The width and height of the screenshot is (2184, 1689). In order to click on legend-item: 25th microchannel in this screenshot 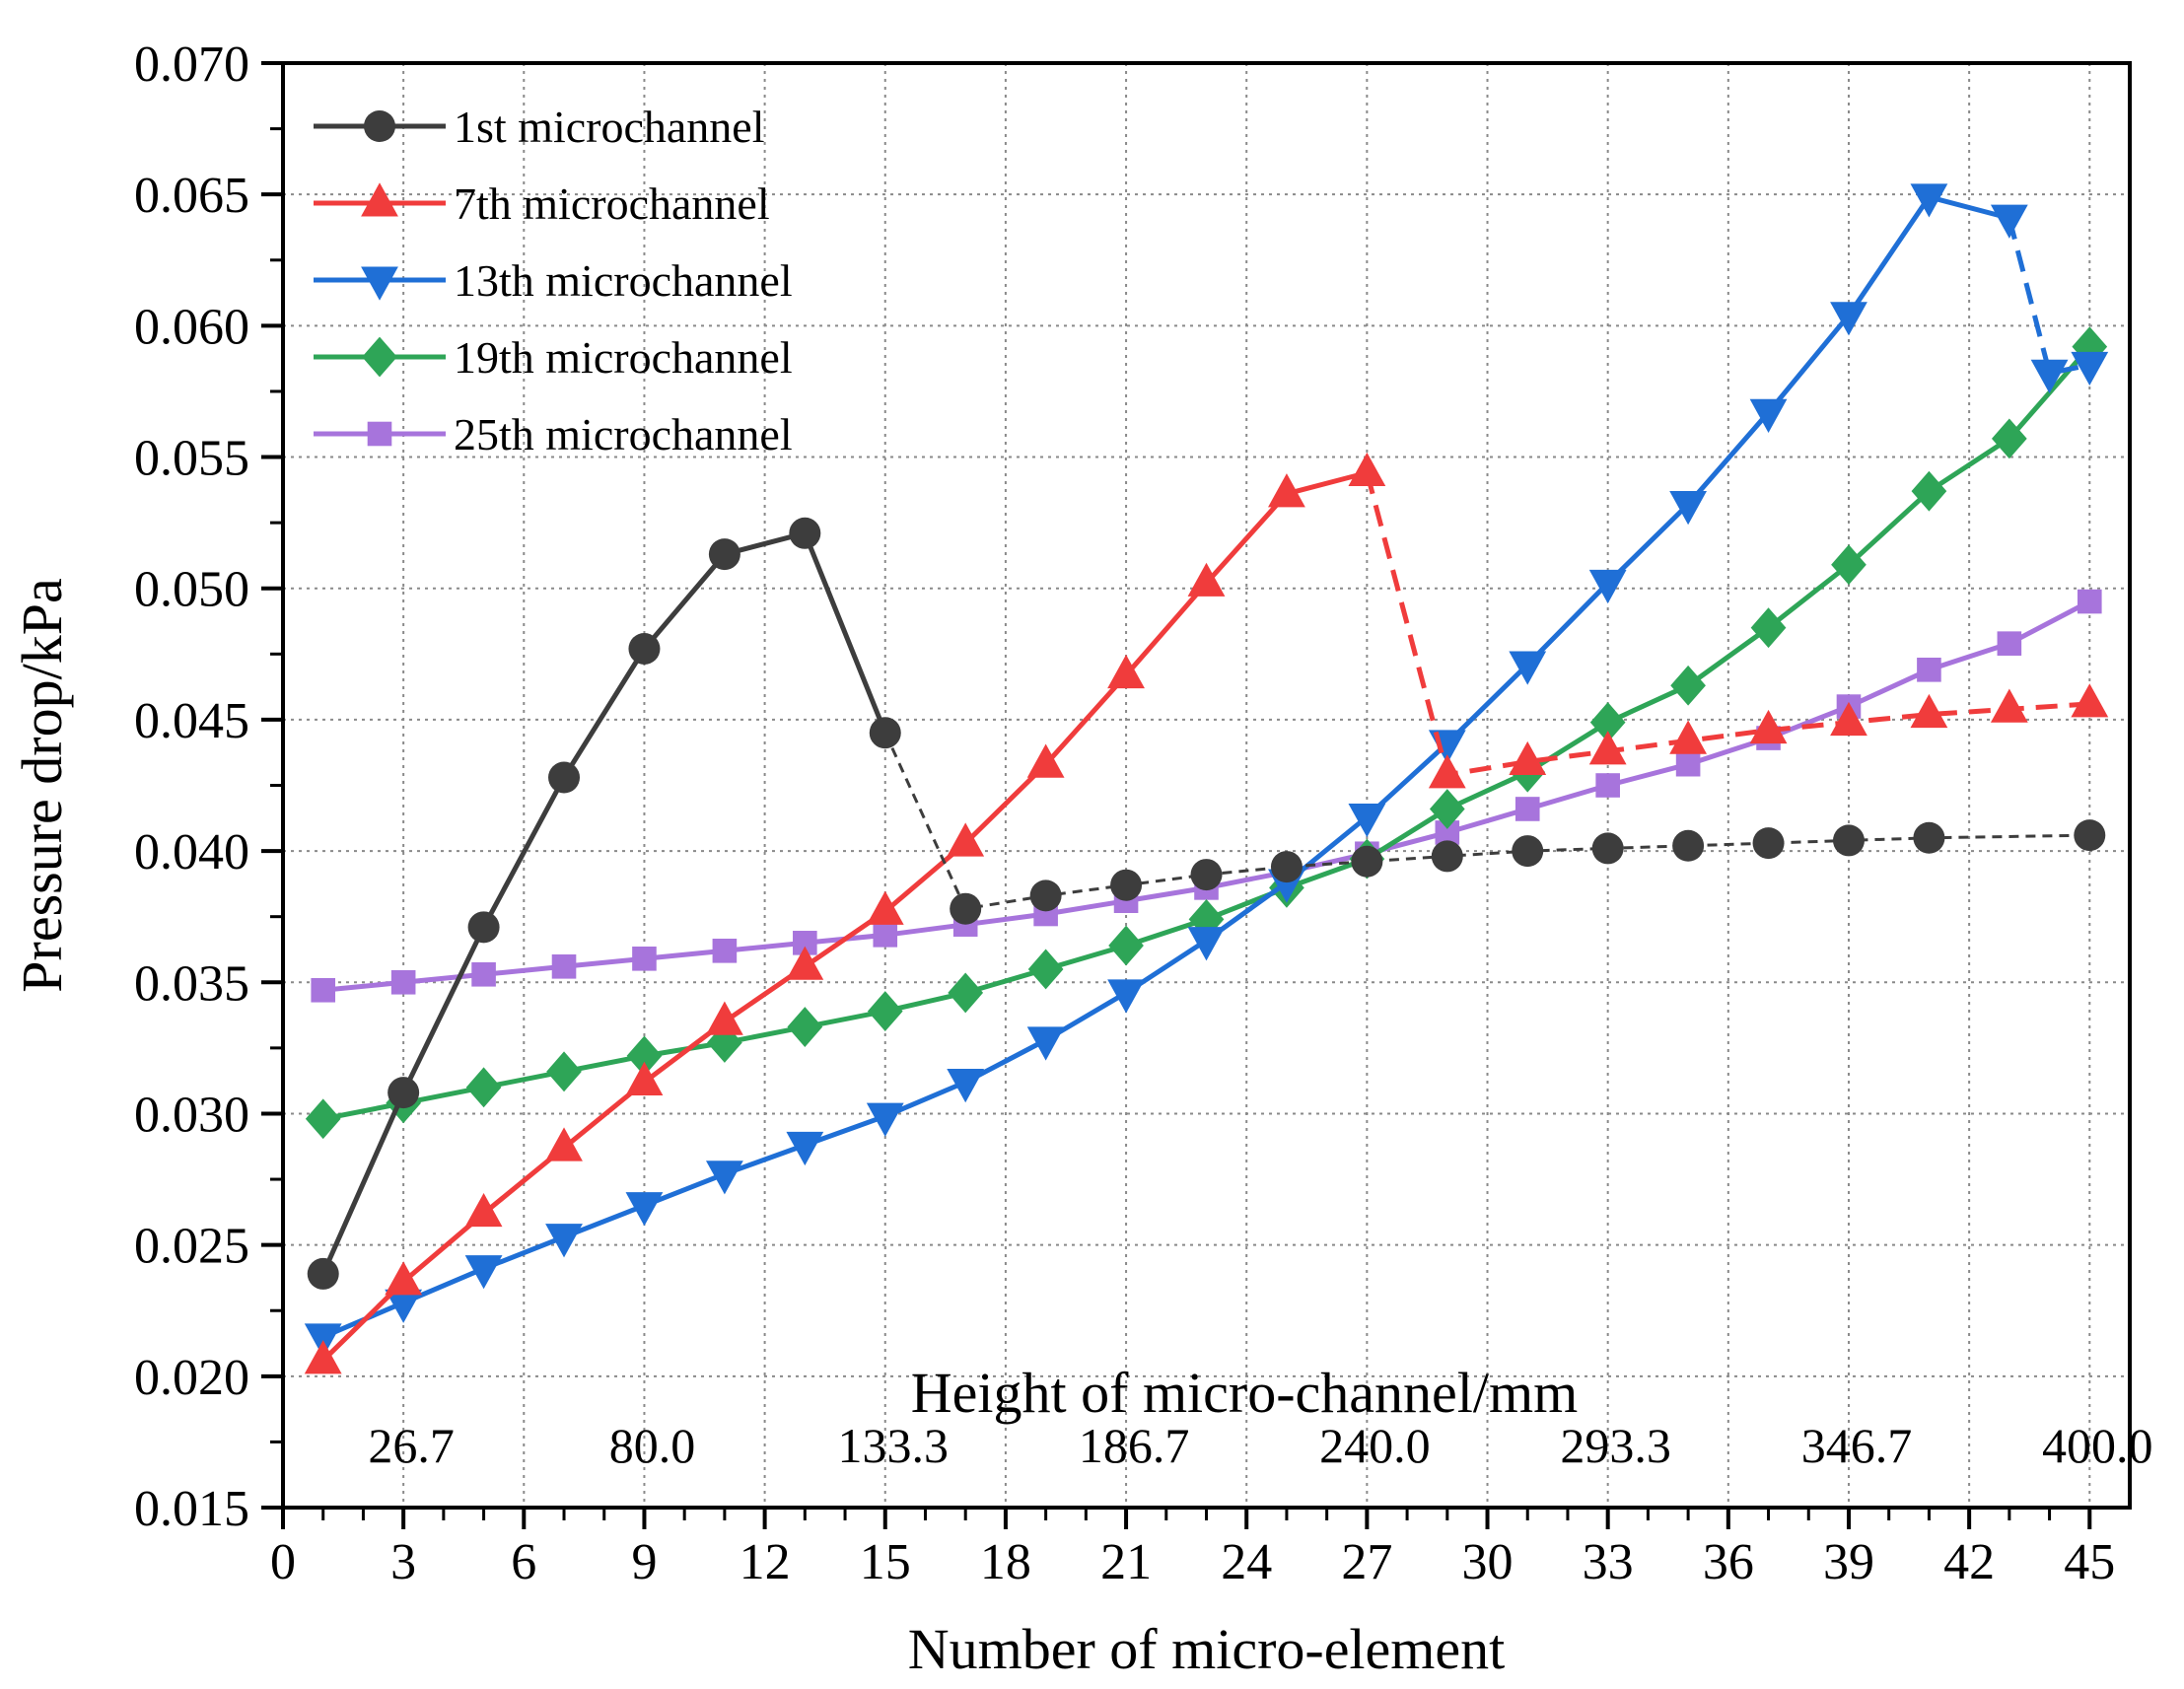, I will do `click(553, 434)`.